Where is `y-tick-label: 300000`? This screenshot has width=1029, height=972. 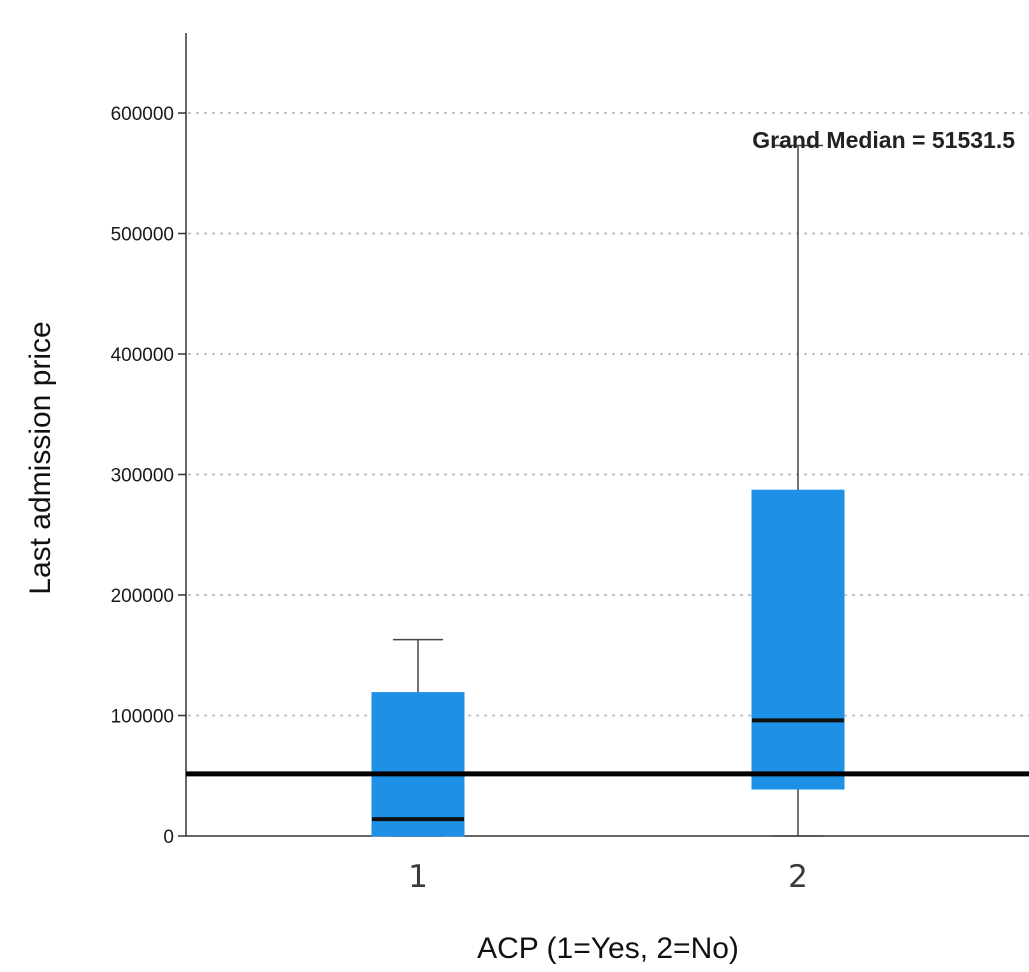
y-tick-label: 300000 is located at coordinates (142, 476).